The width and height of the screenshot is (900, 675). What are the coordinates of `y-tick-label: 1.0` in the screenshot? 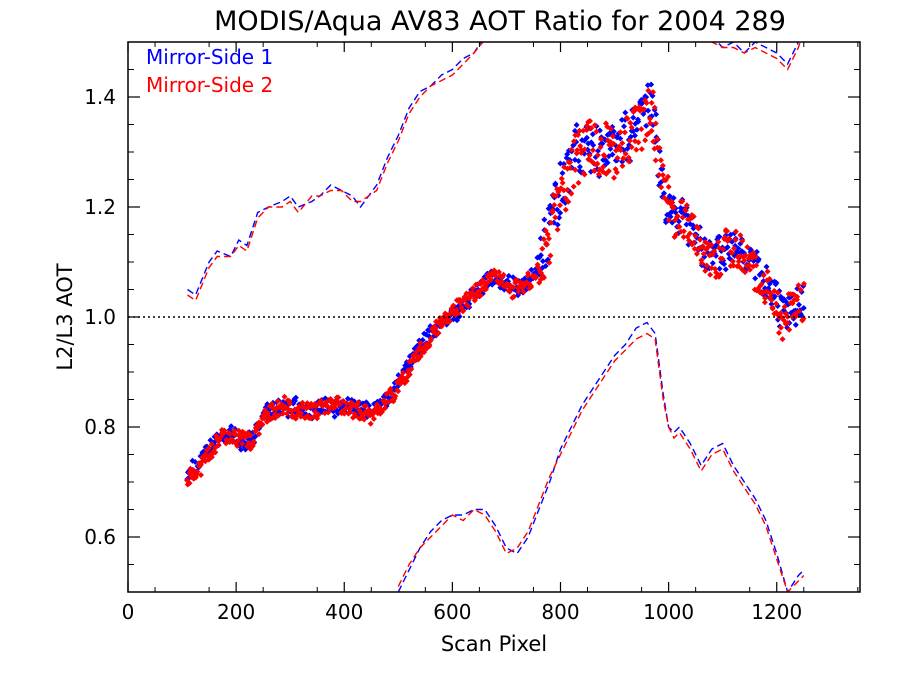 It's located at (100, 317).